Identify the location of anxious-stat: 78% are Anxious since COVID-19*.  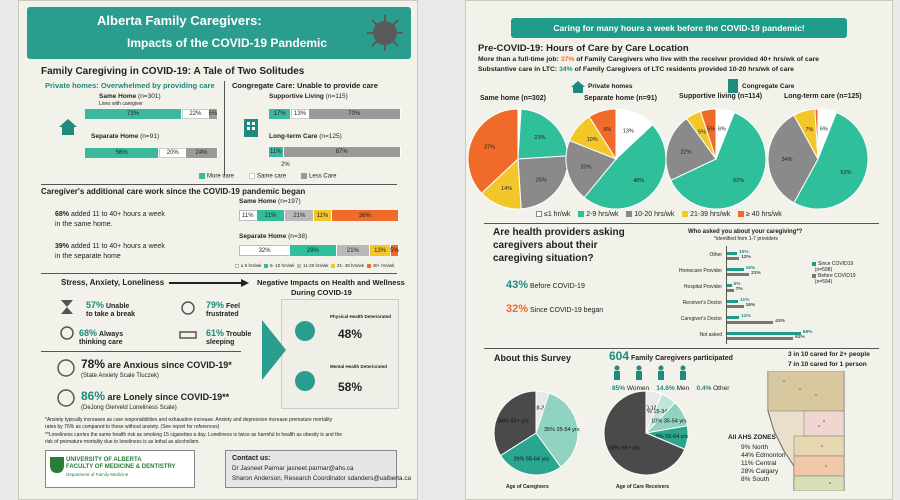
(156, 364).